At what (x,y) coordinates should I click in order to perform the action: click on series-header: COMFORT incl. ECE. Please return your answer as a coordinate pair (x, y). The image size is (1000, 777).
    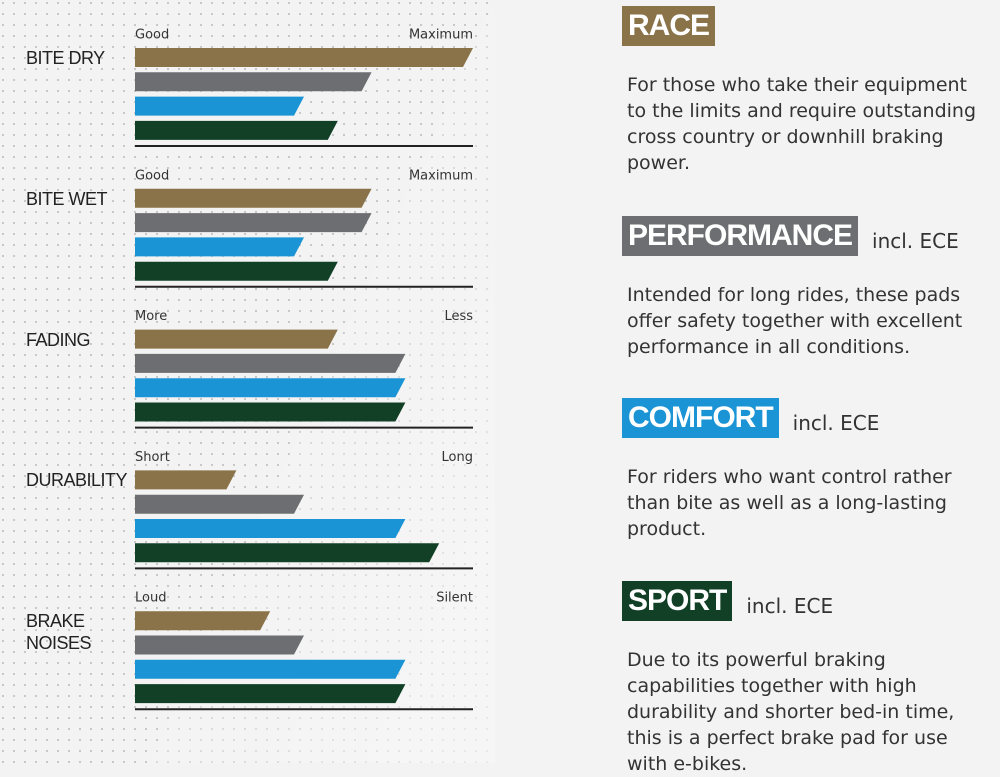
    Looking at the image, I should click on (807, 418).